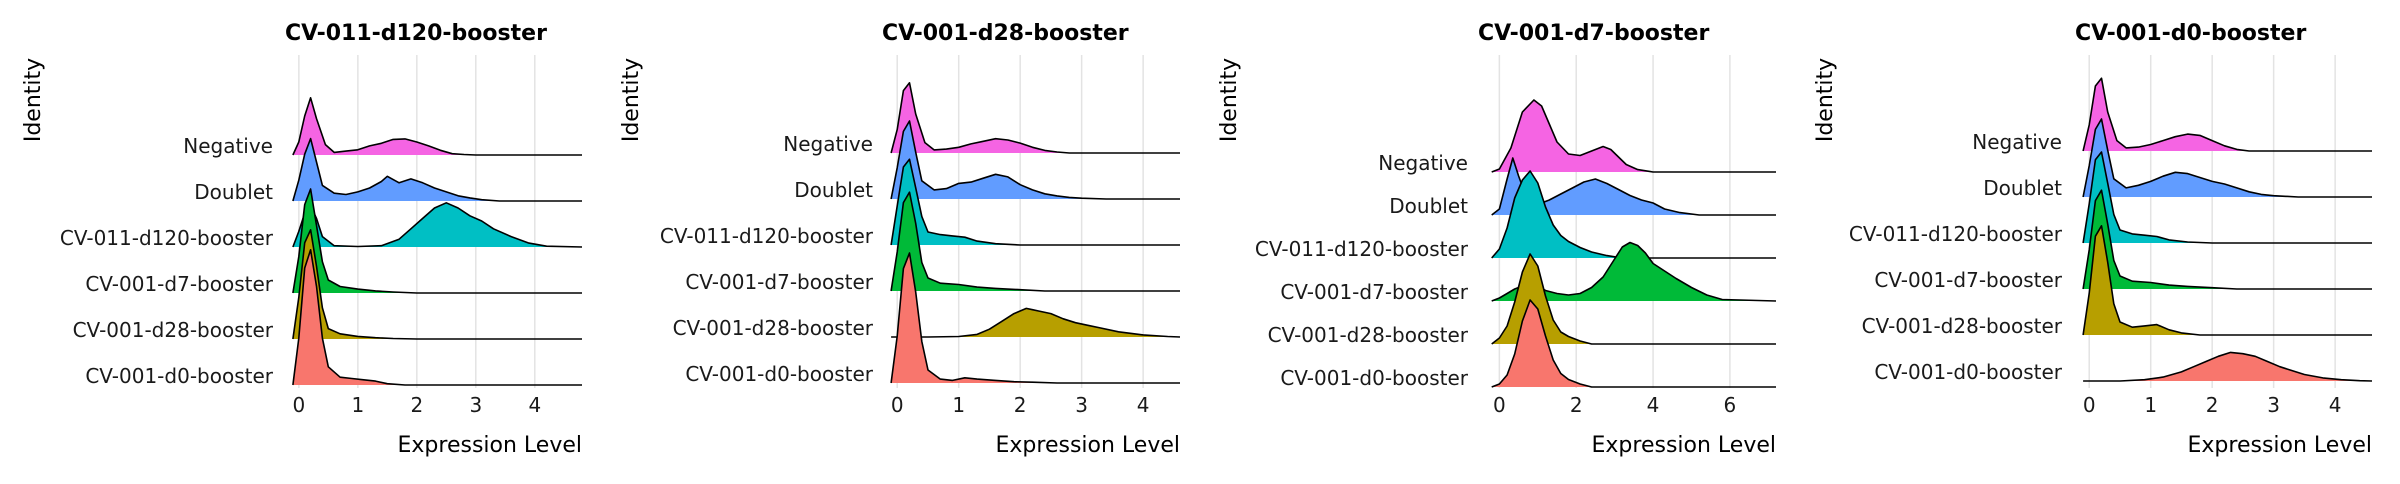 Image resolution: width=2400 pixels, height=484 pixels. What do you see at coordinates (1005, 33) in the screenshot?
I see `panel-title: CV-001-d28-booster` at bounding box center [1005, 33].